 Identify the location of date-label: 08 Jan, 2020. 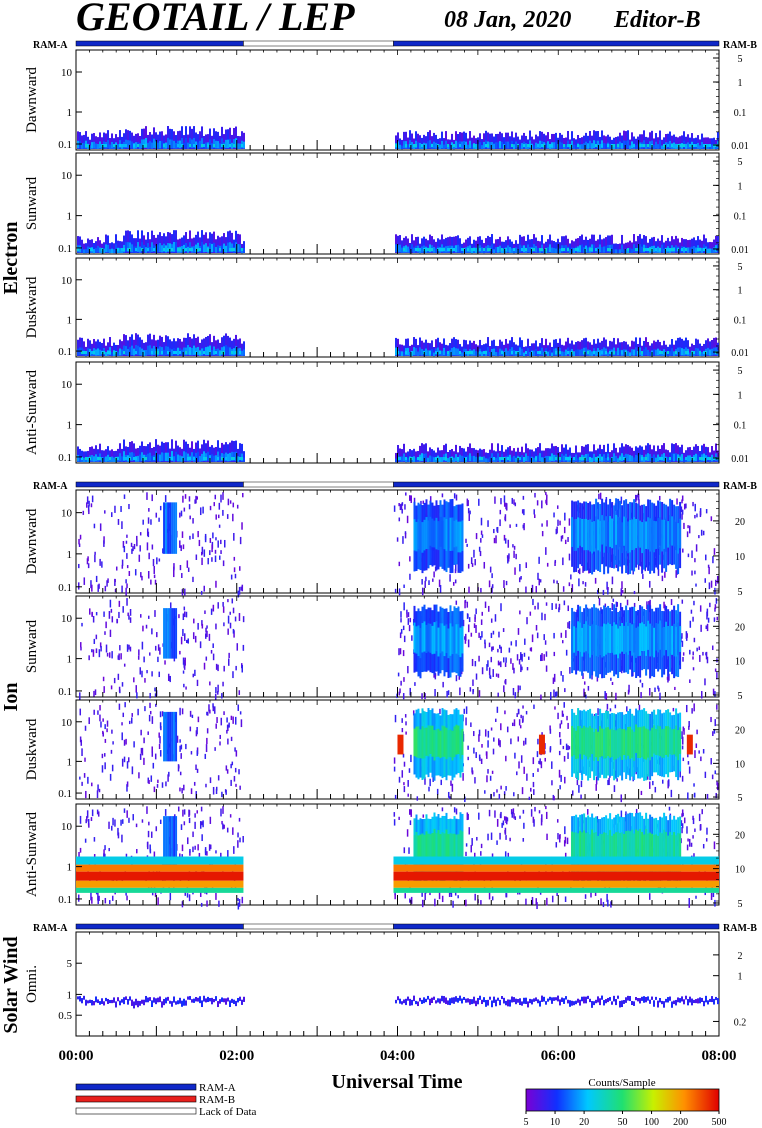
(507, 20).